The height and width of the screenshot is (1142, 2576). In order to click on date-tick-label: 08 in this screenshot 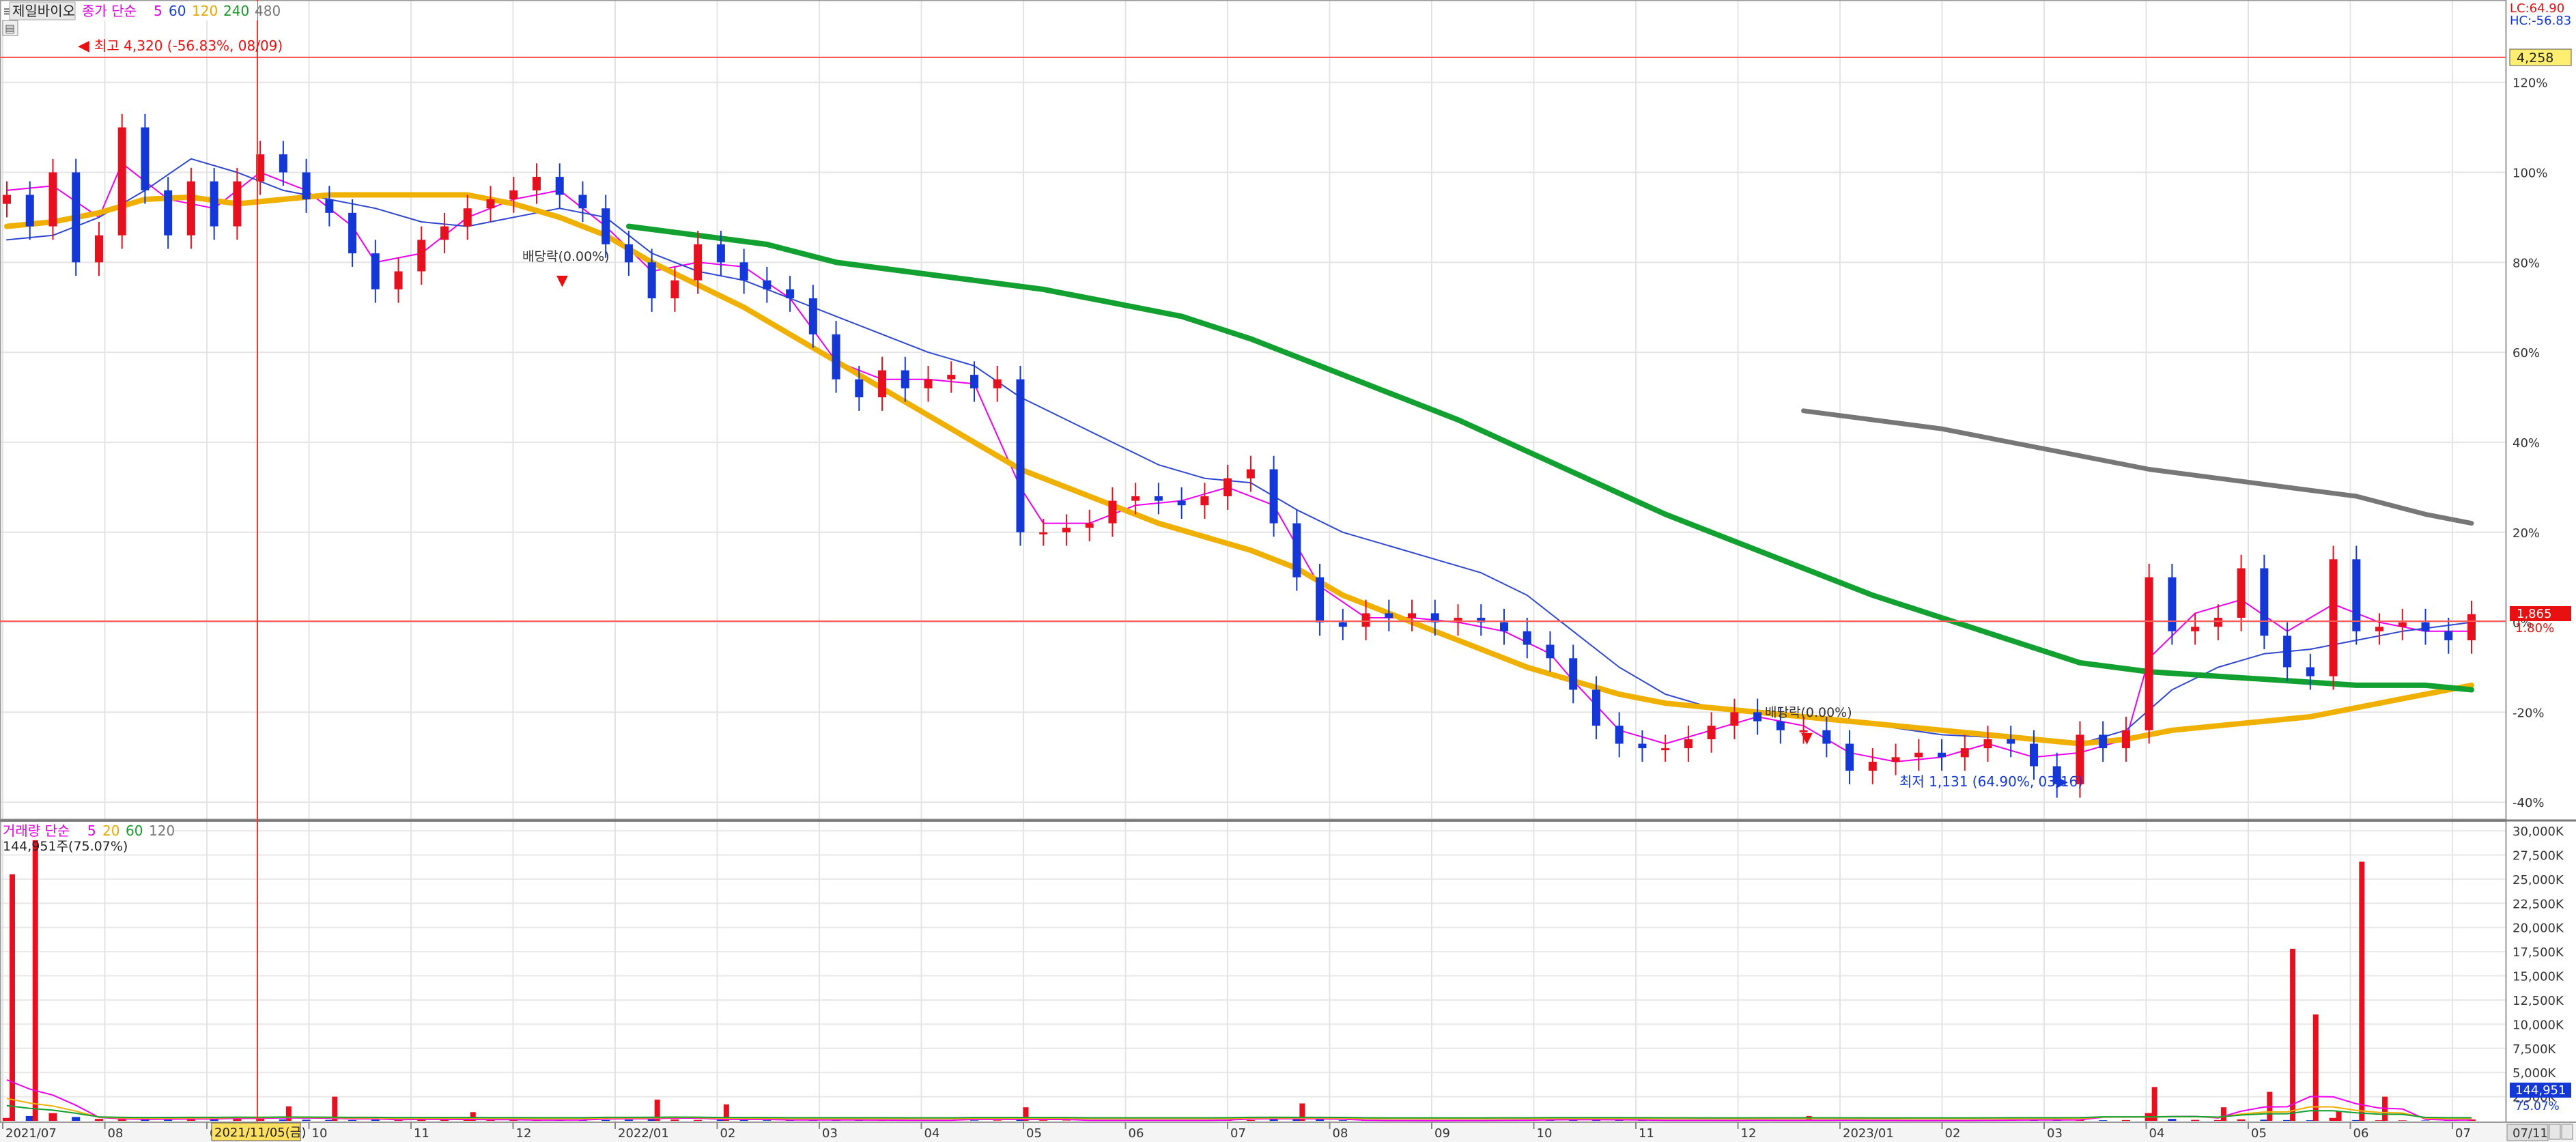, I will do `click(116, 1133)`.